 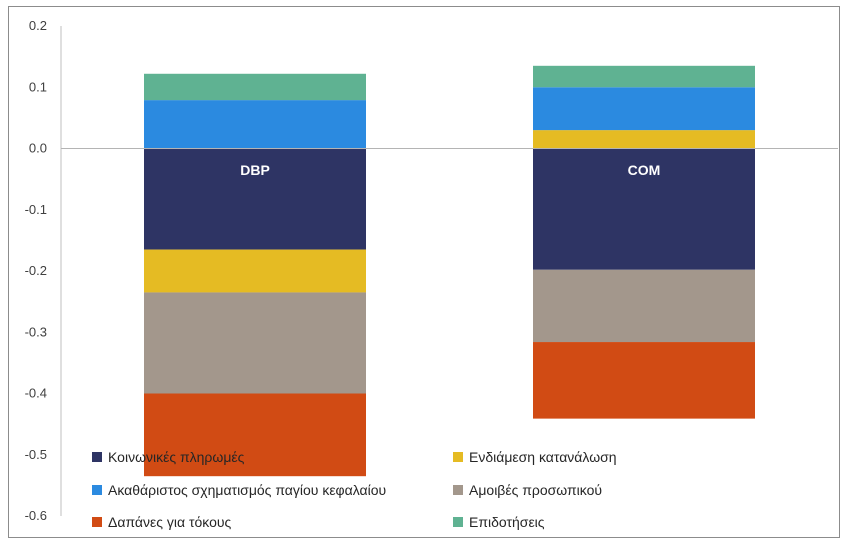 What do you see at coordinates (38, 86) in the screenshot?
I see `y-tick-label: 0.1` at bounding box center [38, 86].